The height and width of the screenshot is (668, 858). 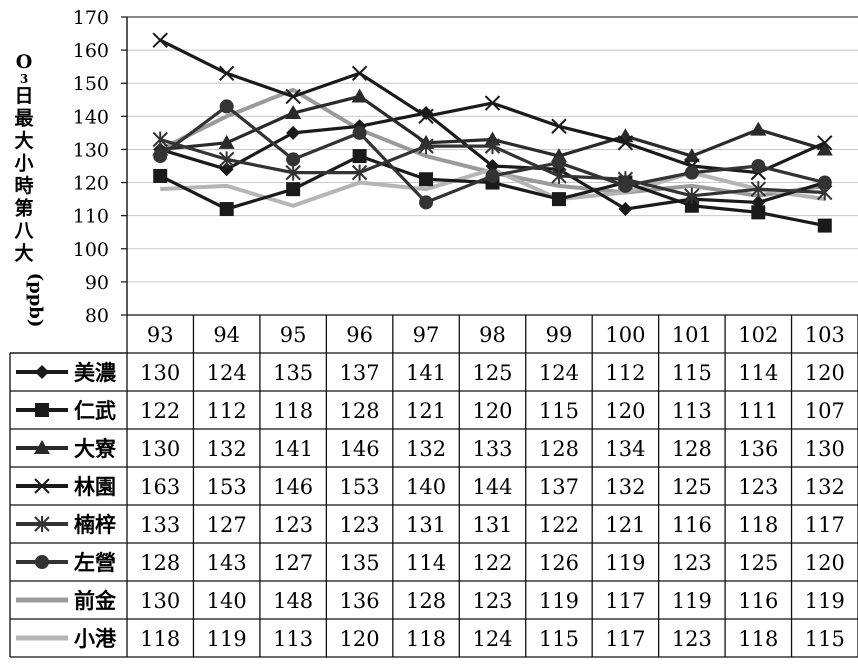 What do you see at coordinates (95, 372) in the screenshot?
I see `legend-label: 美濃` at bounding box center [95, 372].